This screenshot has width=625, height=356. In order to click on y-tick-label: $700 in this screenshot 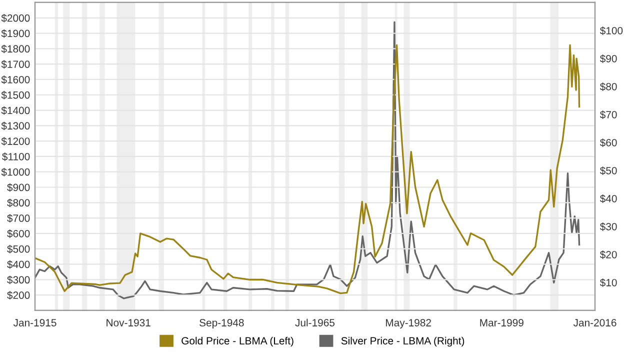, I will do `click(18, 218)`.